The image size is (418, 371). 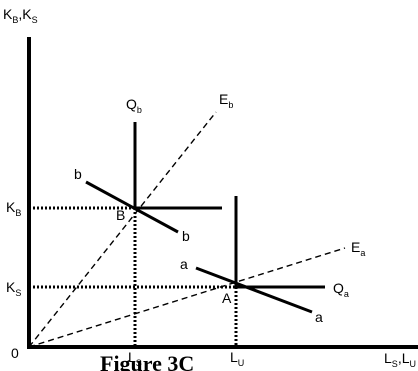 What do you see at coordinates (15, 353) in the screenshot?
I see `origin-label: 0` at bounding box center [15, 353].